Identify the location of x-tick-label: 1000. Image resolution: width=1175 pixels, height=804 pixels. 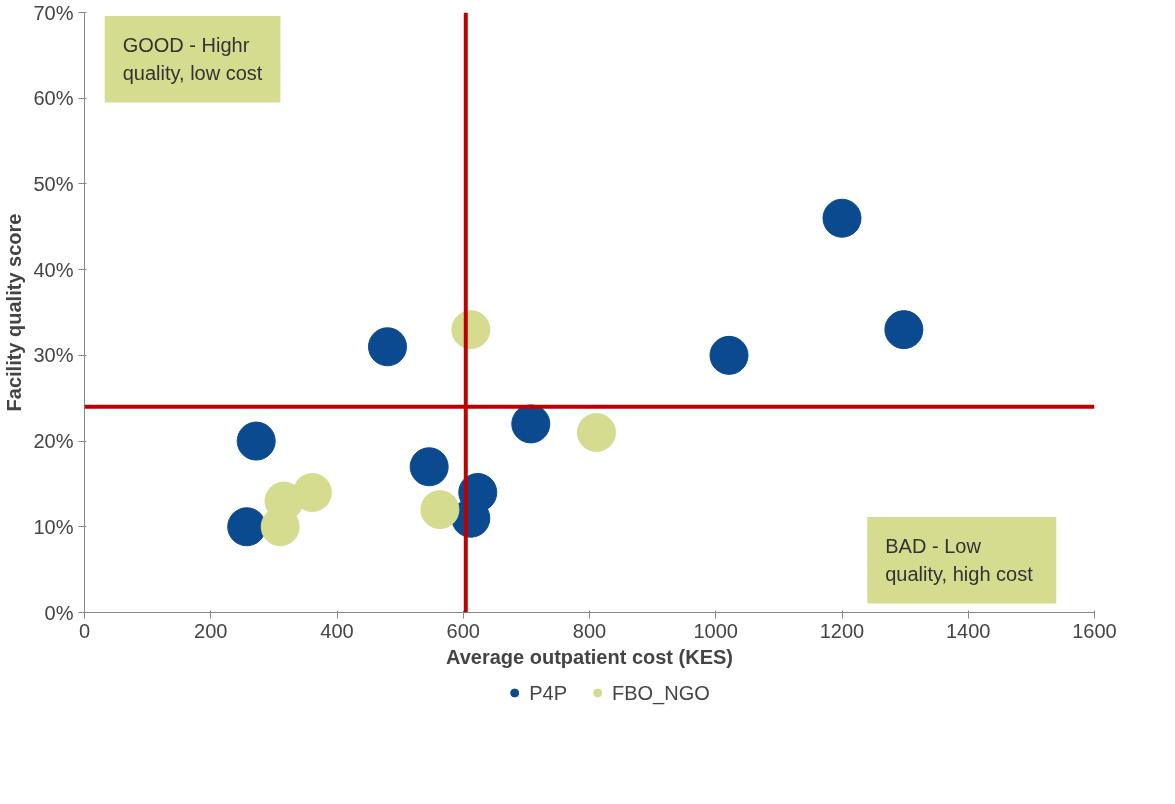
(715, 630).